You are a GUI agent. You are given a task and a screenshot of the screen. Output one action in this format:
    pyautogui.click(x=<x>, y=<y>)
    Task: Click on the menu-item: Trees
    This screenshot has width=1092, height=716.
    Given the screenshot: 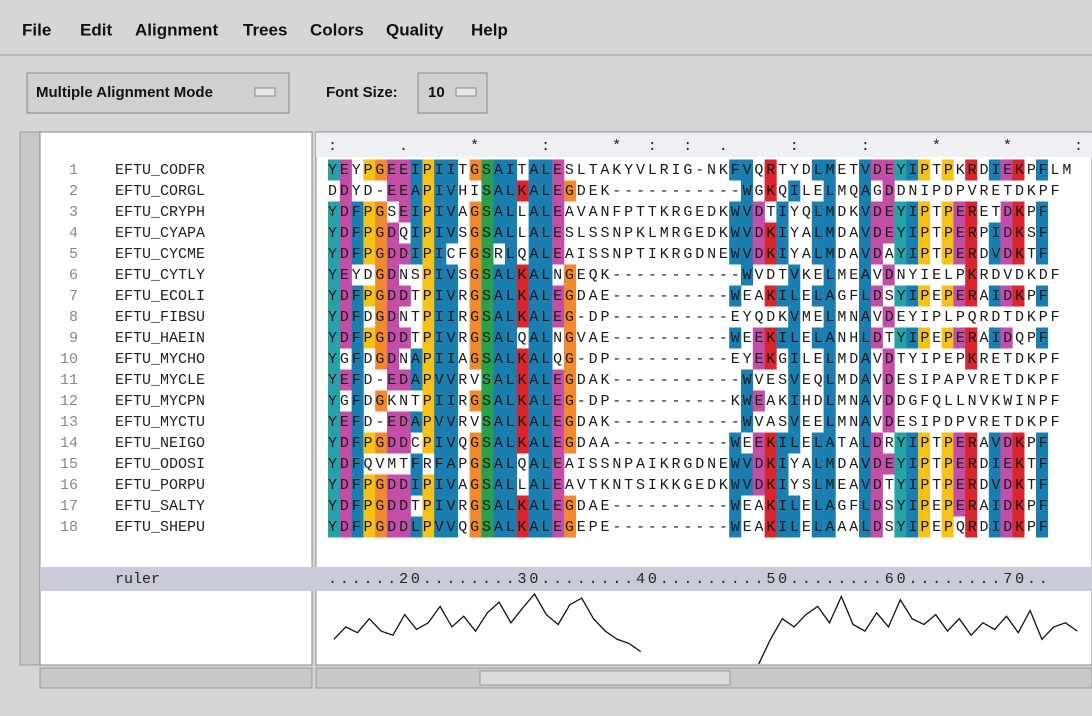 What is the action you would take?
    pyautogui.click(x=265, y=29)
    